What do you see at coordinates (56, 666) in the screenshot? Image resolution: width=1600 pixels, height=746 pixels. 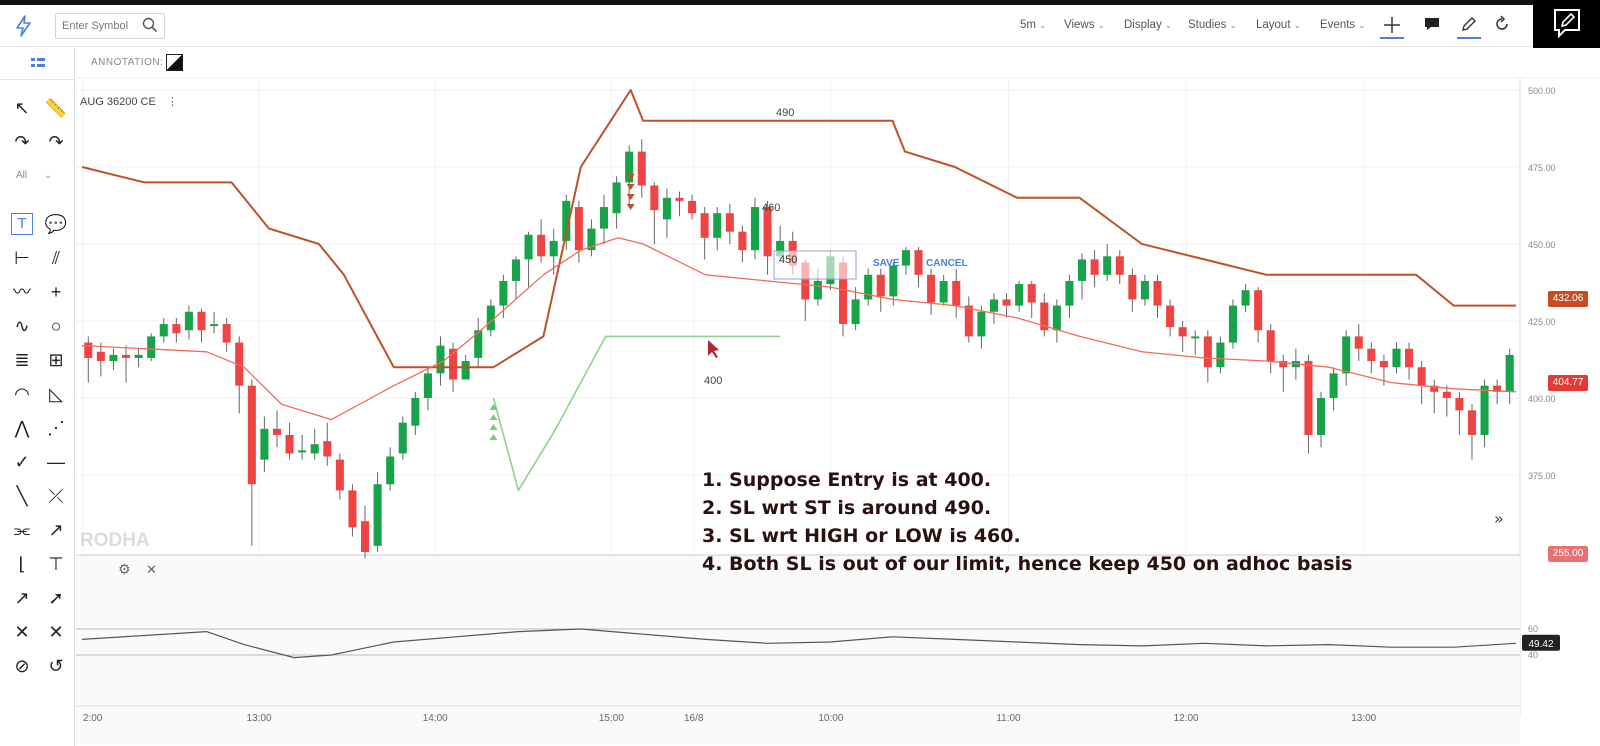 I see `undo-icon: ↺` at bounding box center [56, 666].